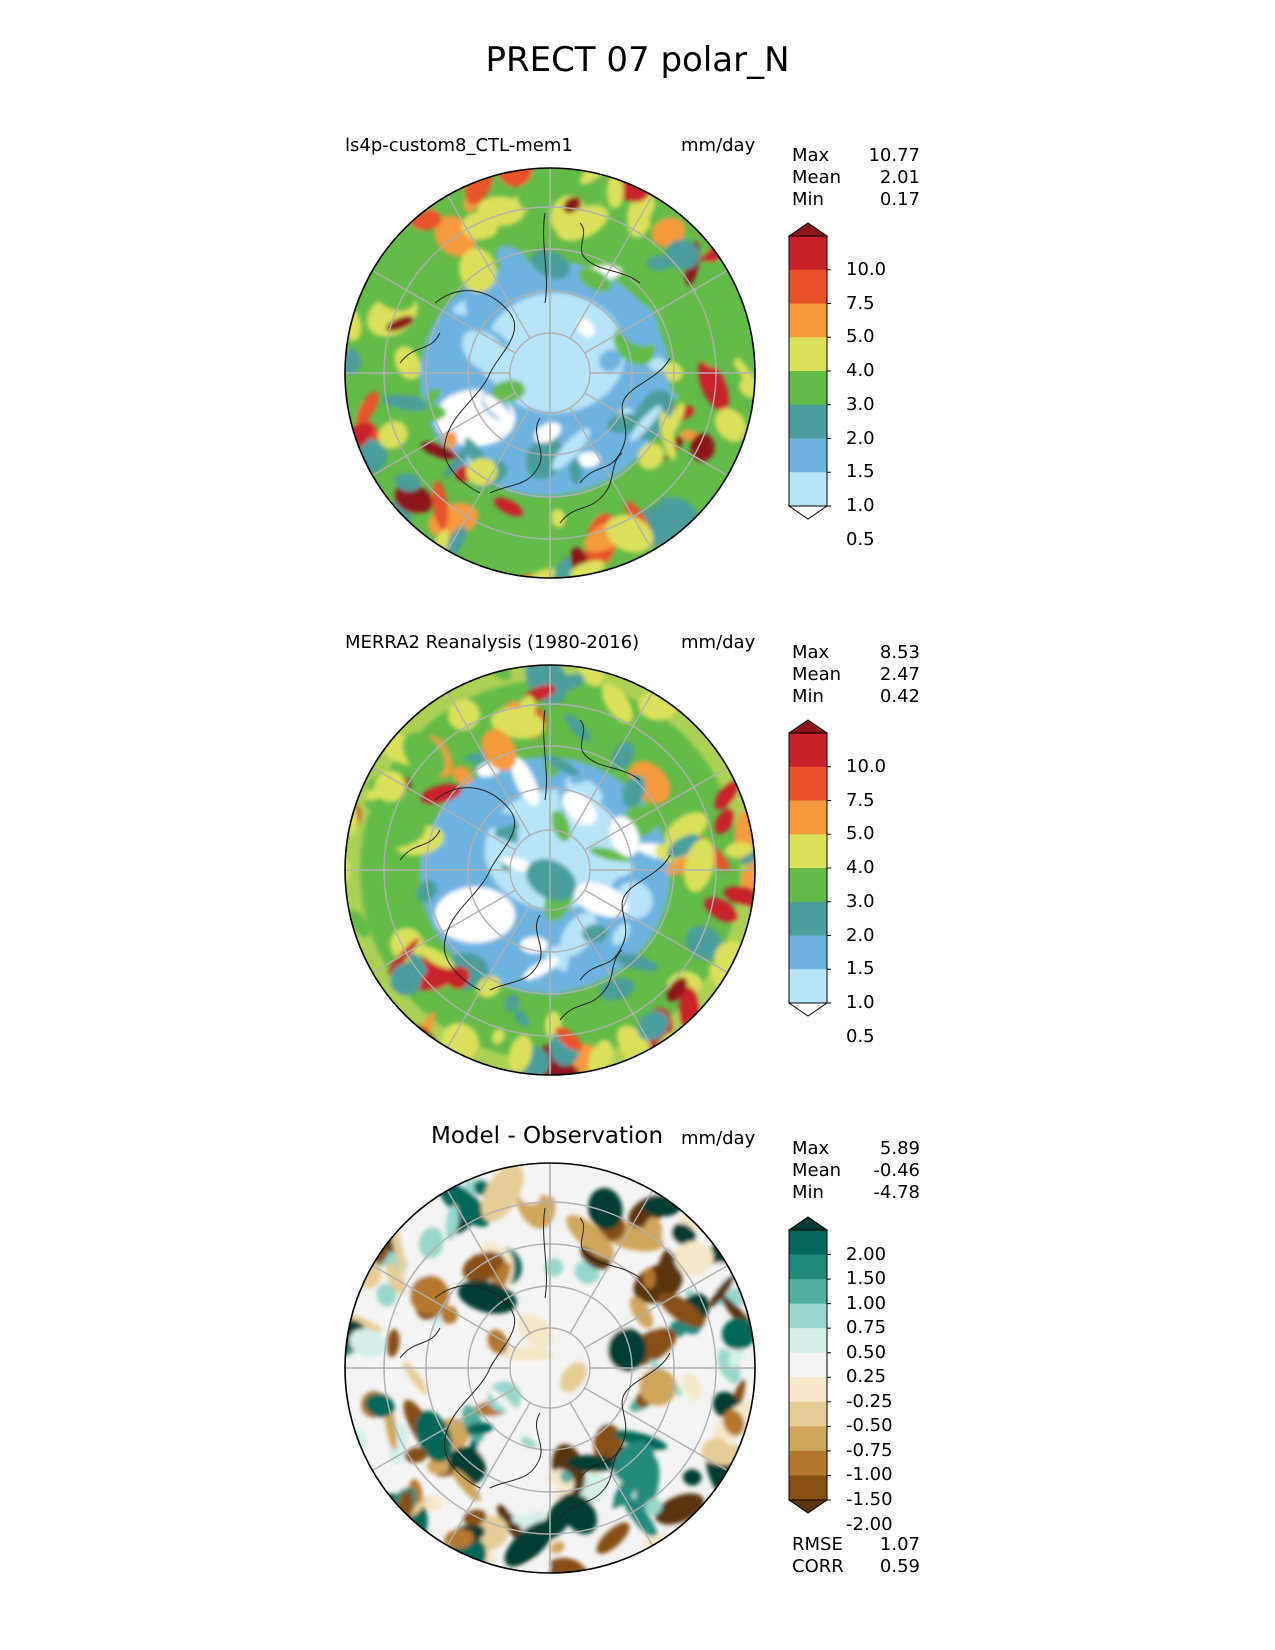 This screenshot has height=1650, width=1275. Describe the element at coordinates (899, 652) in the screenshot. I see `max-value: 8.53` at that location.